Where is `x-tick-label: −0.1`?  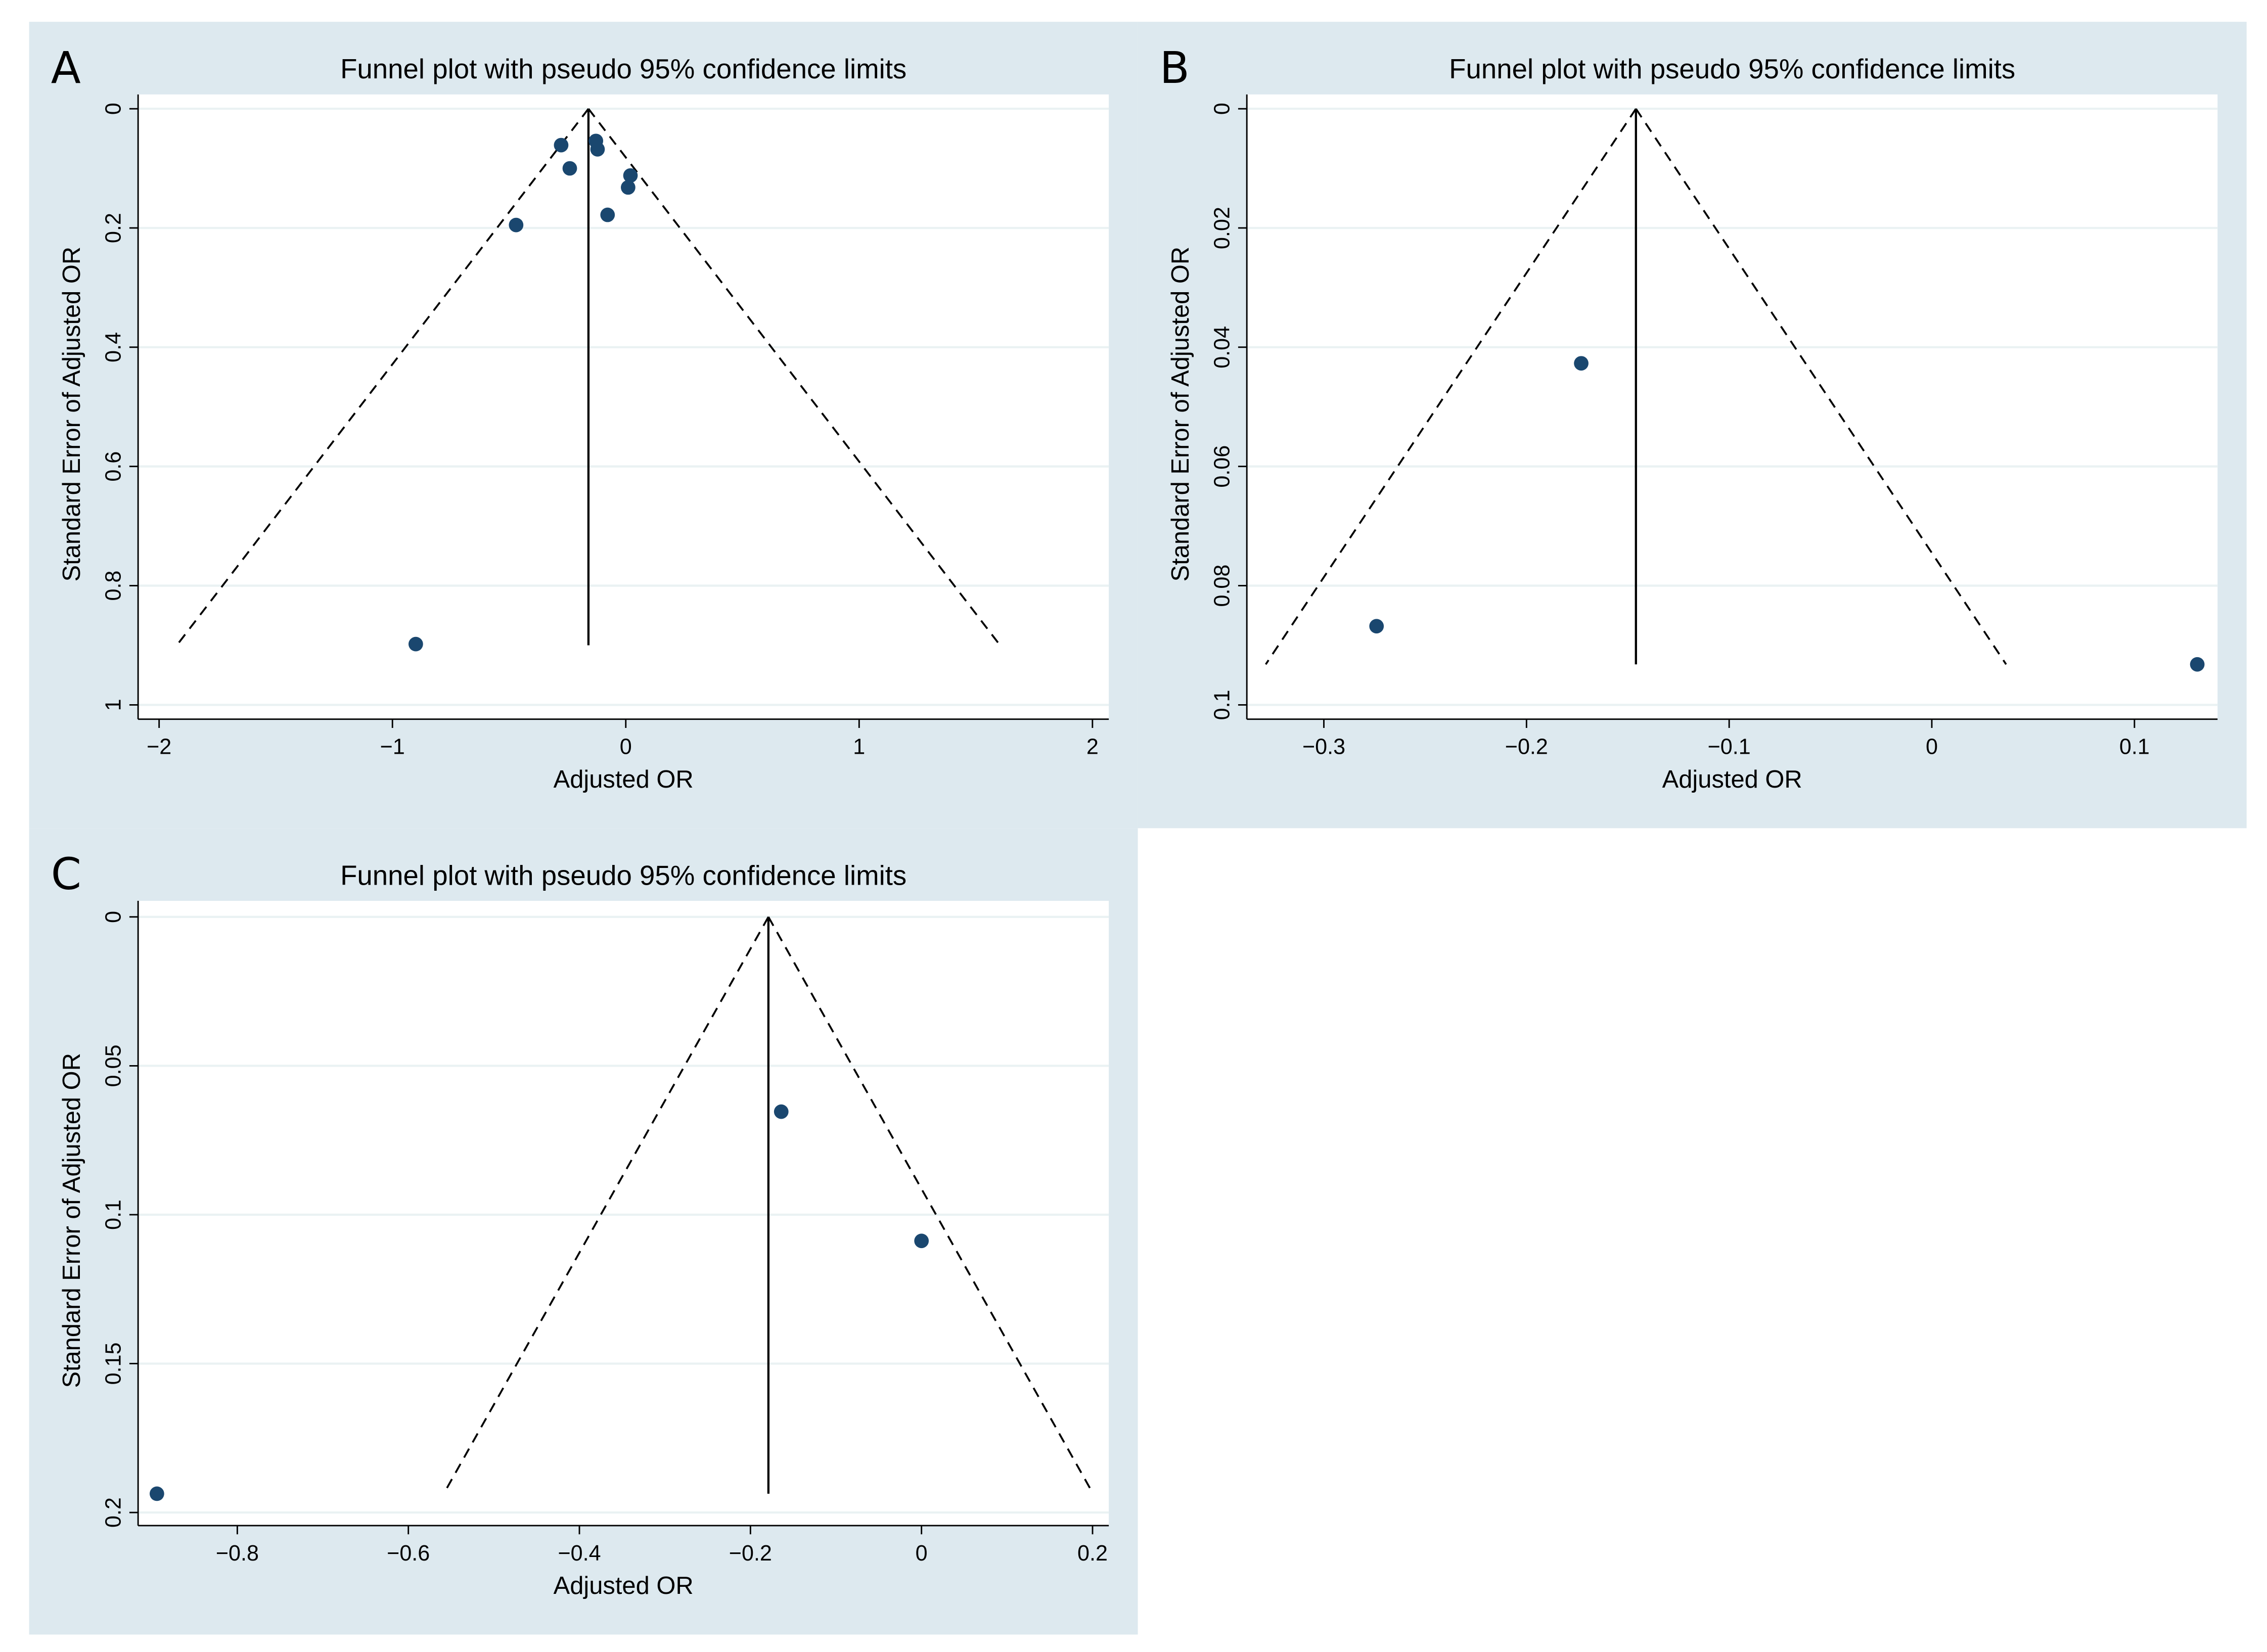
x-tick-label: −0.1 is located at coordinates (1729, 747).